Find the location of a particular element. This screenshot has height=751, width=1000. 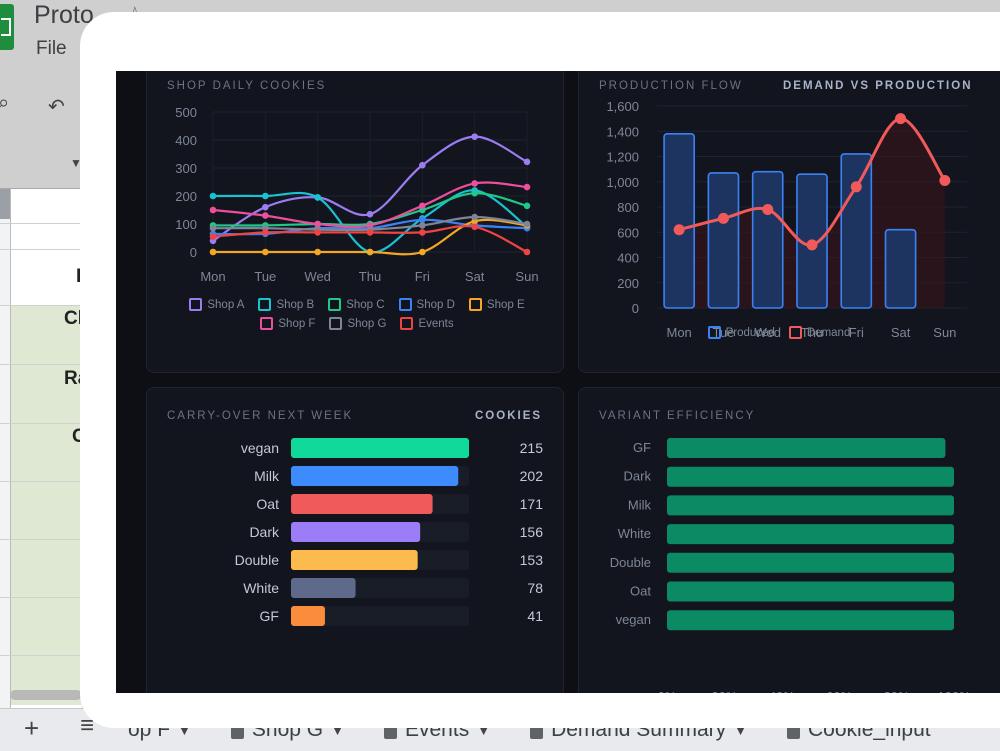

chevron-down-icon: ▼ is located at coordinates (76, 163).